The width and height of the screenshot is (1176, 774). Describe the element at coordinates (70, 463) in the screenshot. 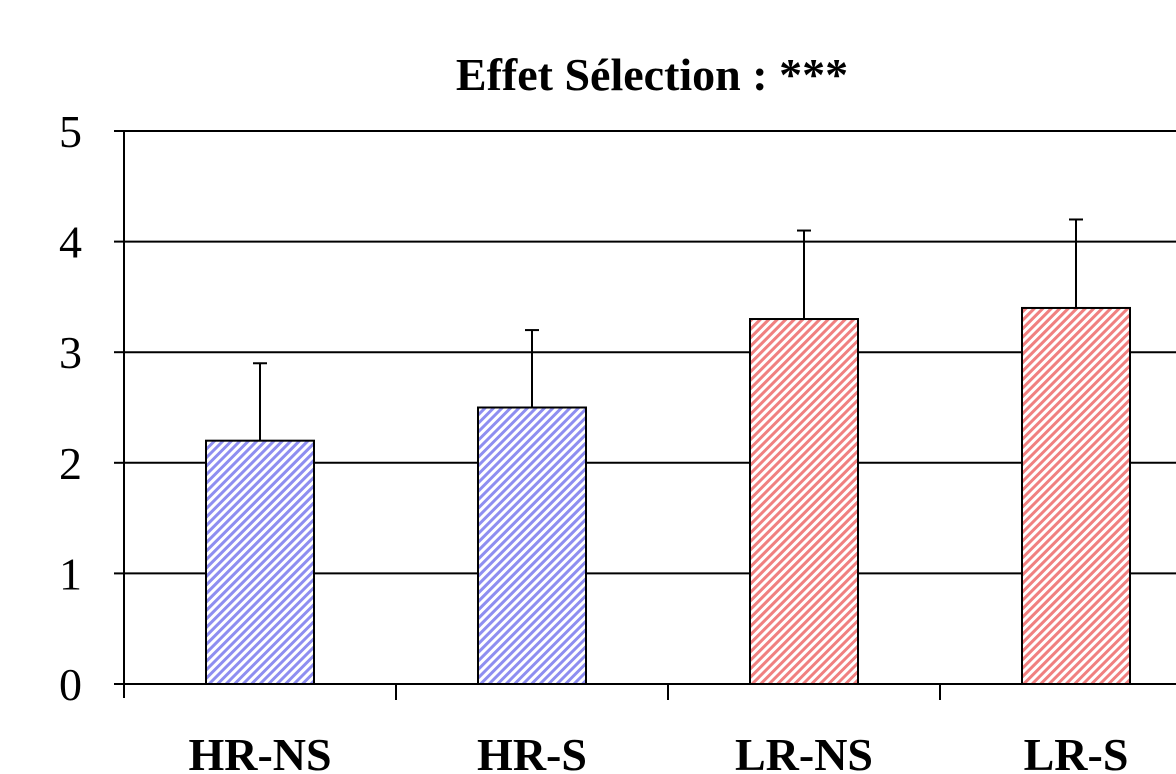

I see `y-tick-label: 2` at that location.